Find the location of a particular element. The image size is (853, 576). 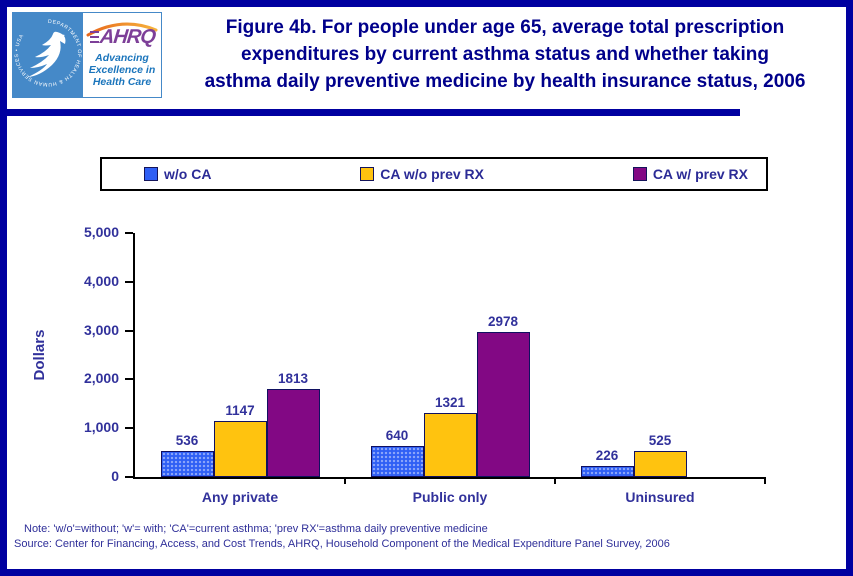

ahrq-acronym: AHRQ is located at coordinates (127, 37).